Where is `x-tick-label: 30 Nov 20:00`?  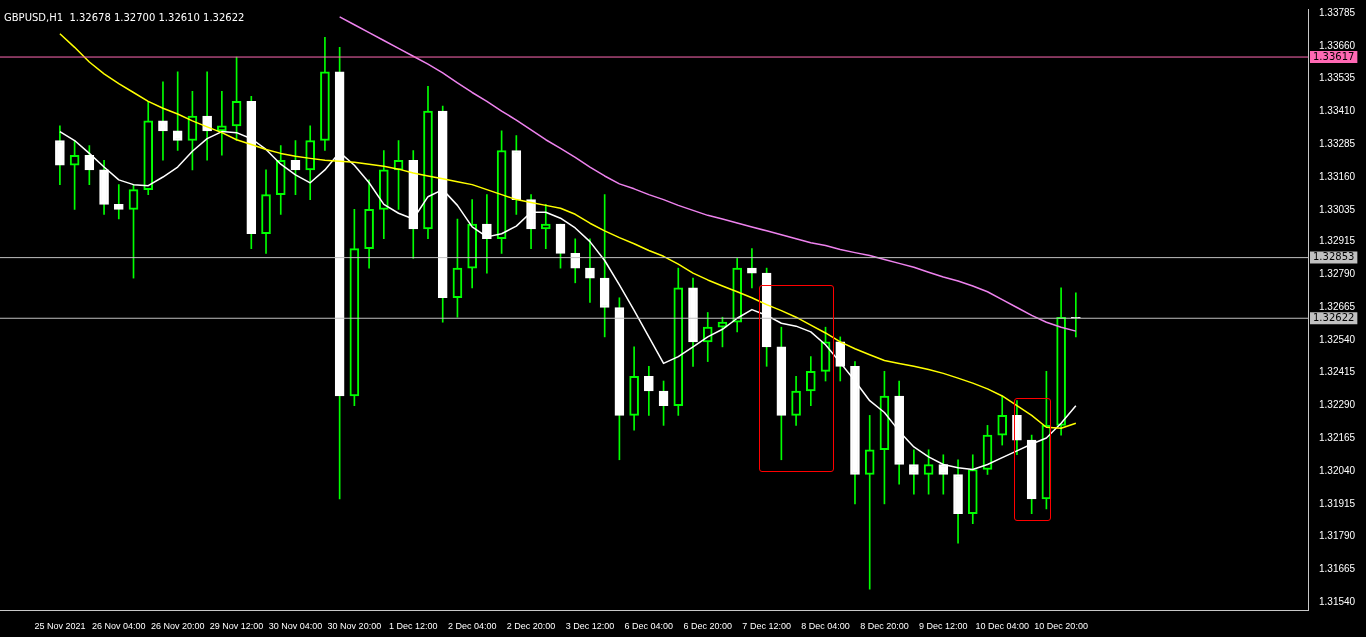
x-tick-label: 30 Nov 20:00 is located at coordinates (354, 626).